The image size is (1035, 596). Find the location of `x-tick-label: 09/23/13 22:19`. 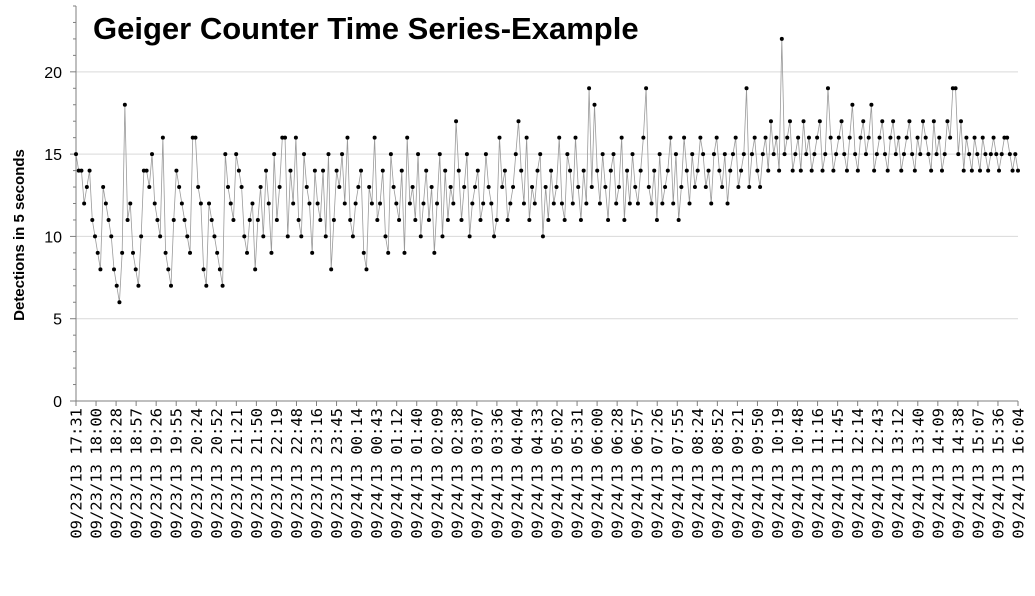

x-tick-label: 09/23/13 22:19 is located at coordinates (277, 473).